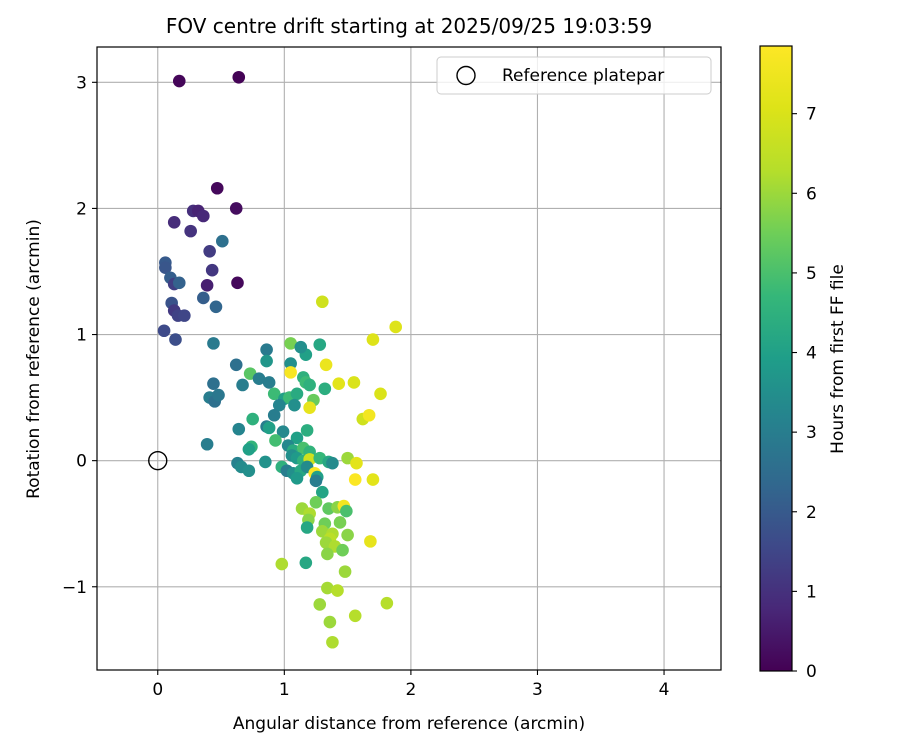 The width and height of the screenshot is (900, 754). What do you see at coordinates (81, 336) in the screenshot?
I see `y-tick-label: 1` at bounding box center [81, 336].